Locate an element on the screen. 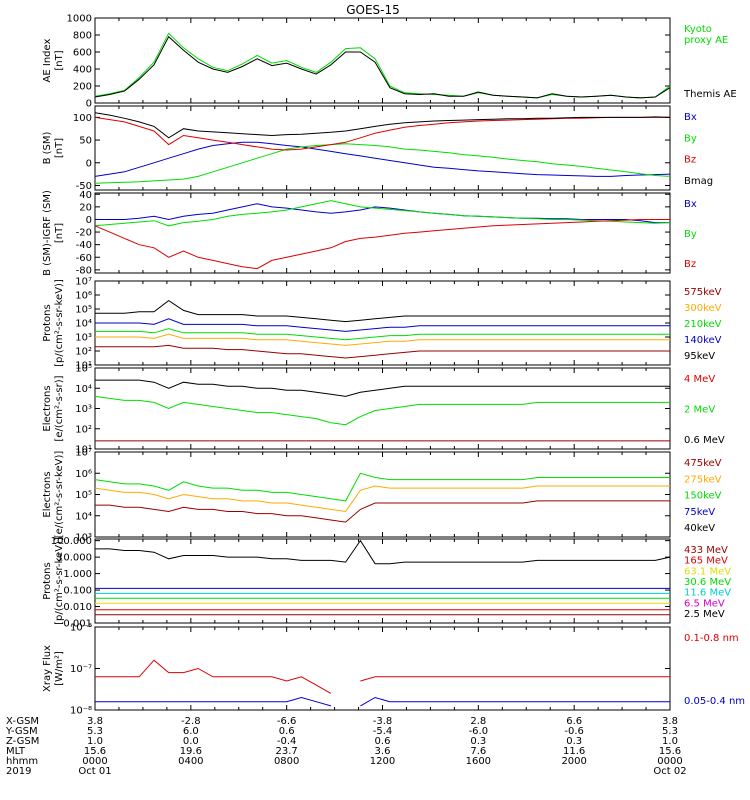  y-tick-label: 400 is located at coordinates (82, 70).